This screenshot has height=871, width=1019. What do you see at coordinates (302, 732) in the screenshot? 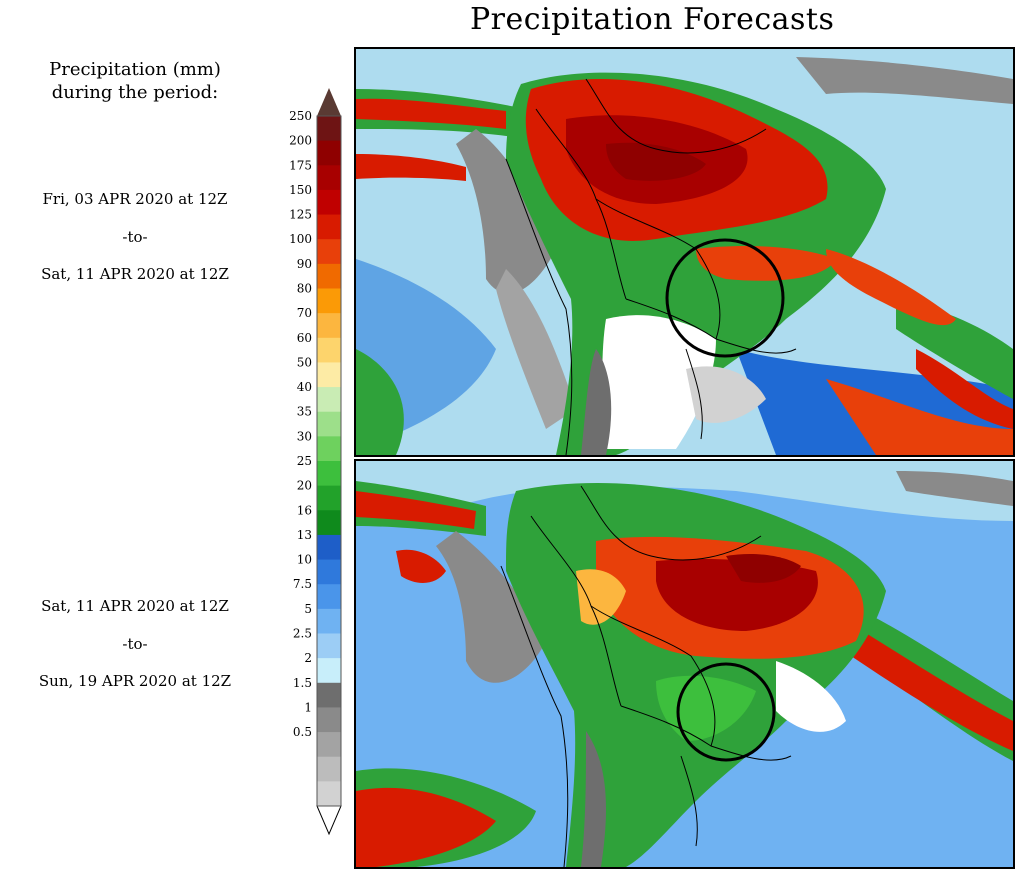
I see `colorbar-tick-label: 0.5` at bounding box center [302, 732].